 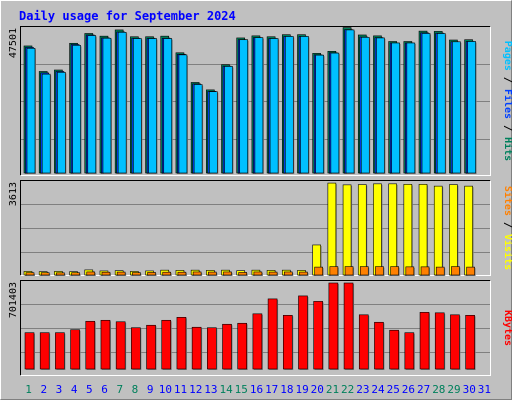 What do you see at coordinates (226, 389) in the screenshot?
I see `x-tick-label: 14` at bounding box center [226, 389].